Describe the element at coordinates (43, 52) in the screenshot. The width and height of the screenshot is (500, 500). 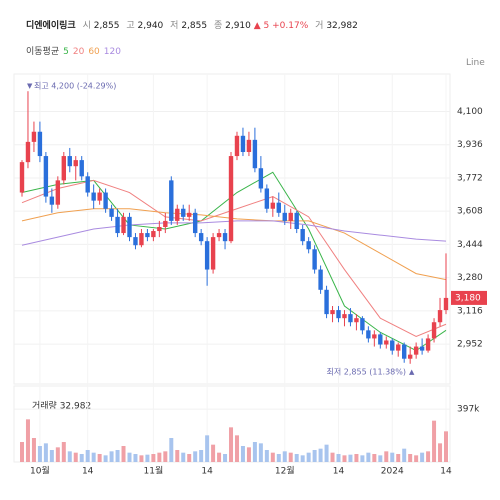
I see `ma-title: 이동평균` at that location.